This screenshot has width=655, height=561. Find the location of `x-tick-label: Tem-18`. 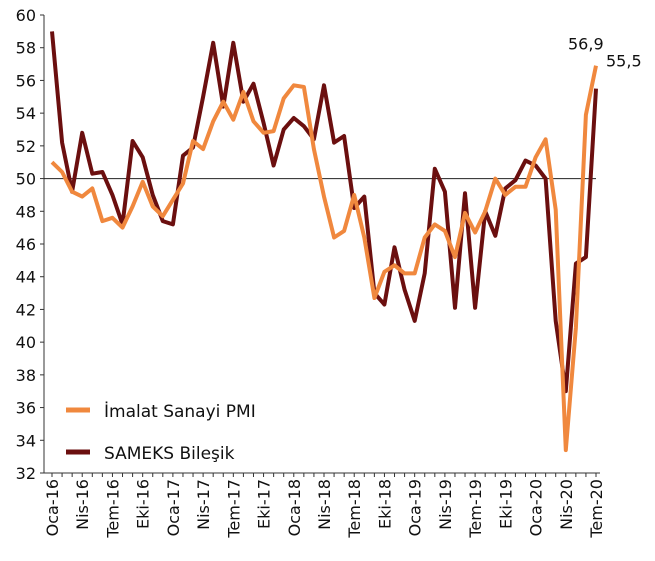

x-tick-label: Tem-18 is located at coordinates (354, 509).